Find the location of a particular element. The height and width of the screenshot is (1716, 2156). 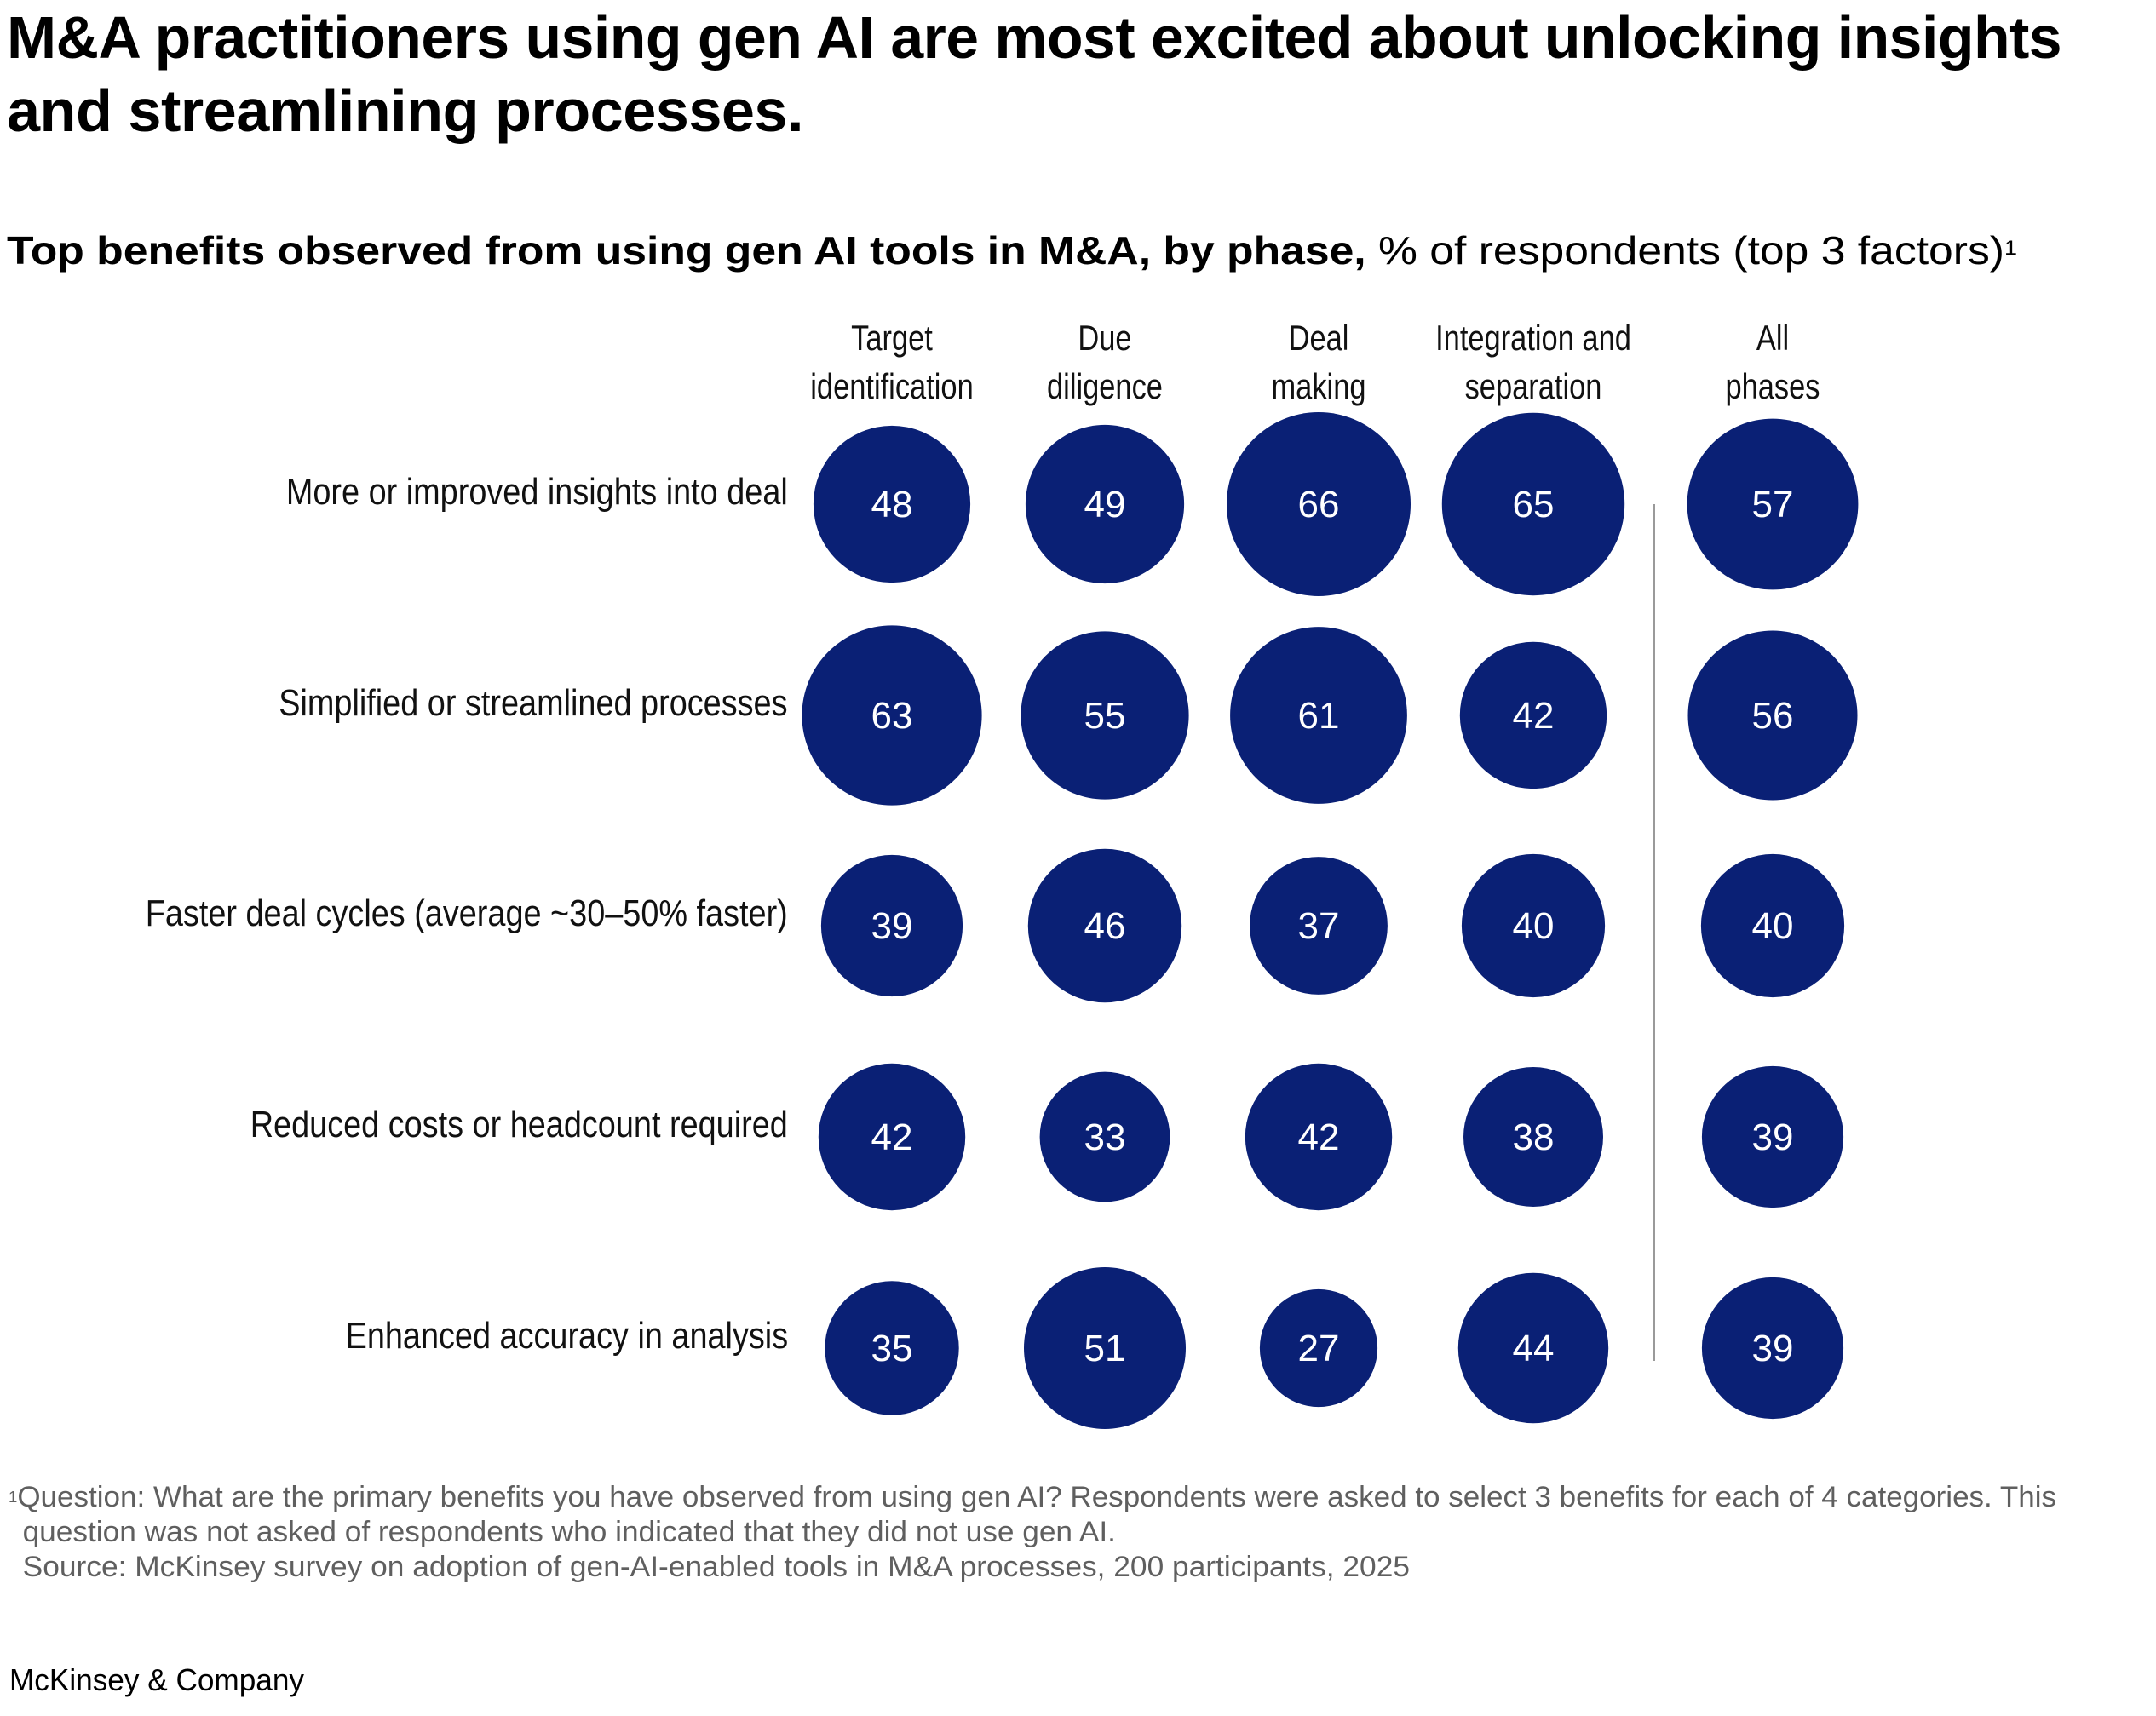

bubble-value-label: 51 is located at coordinates (1105, 1348).